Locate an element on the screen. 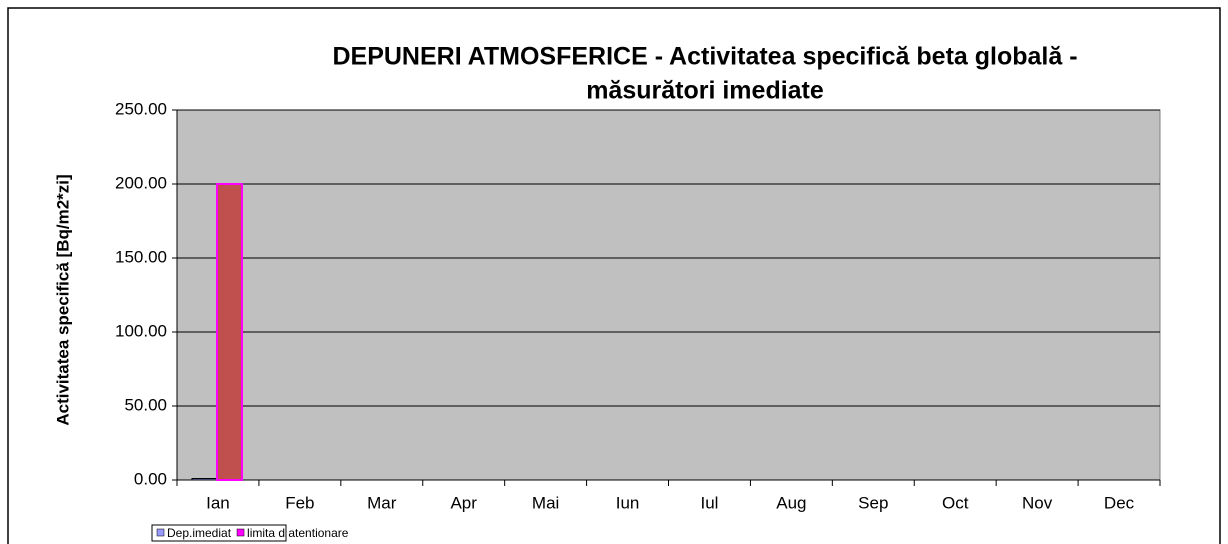 The height and width of the screenshot is (544, 1228). x-tick-label: Iun is located at coordinates (628, 502).